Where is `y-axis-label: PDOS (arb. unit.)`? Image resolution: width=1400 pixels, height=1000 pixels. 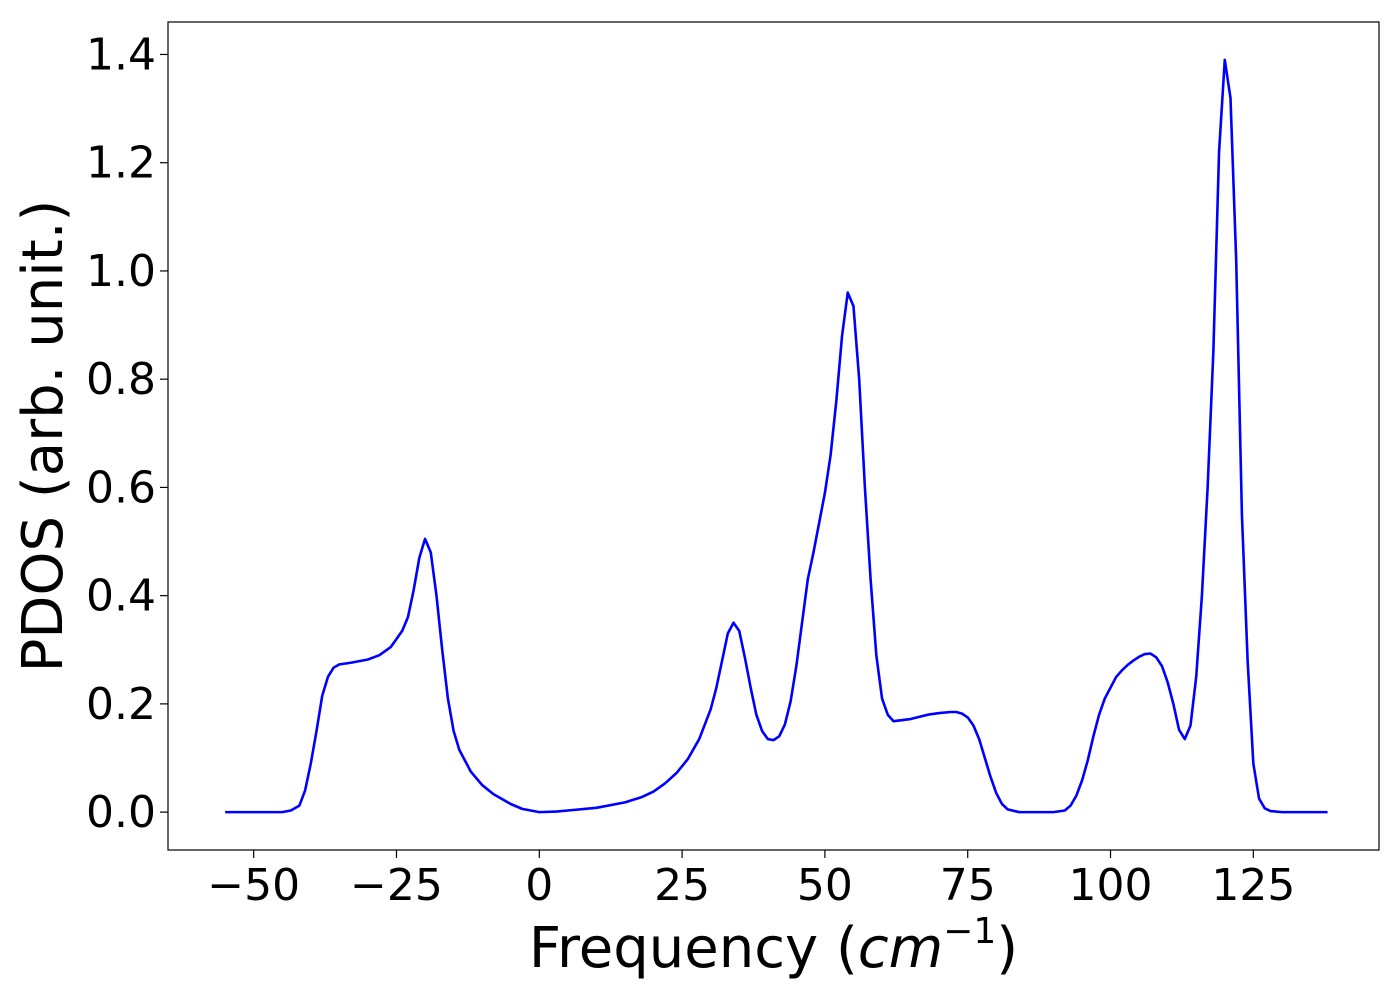
y-axis-label: PDOS (arb. unit.) is located at coordinates (43, 436).